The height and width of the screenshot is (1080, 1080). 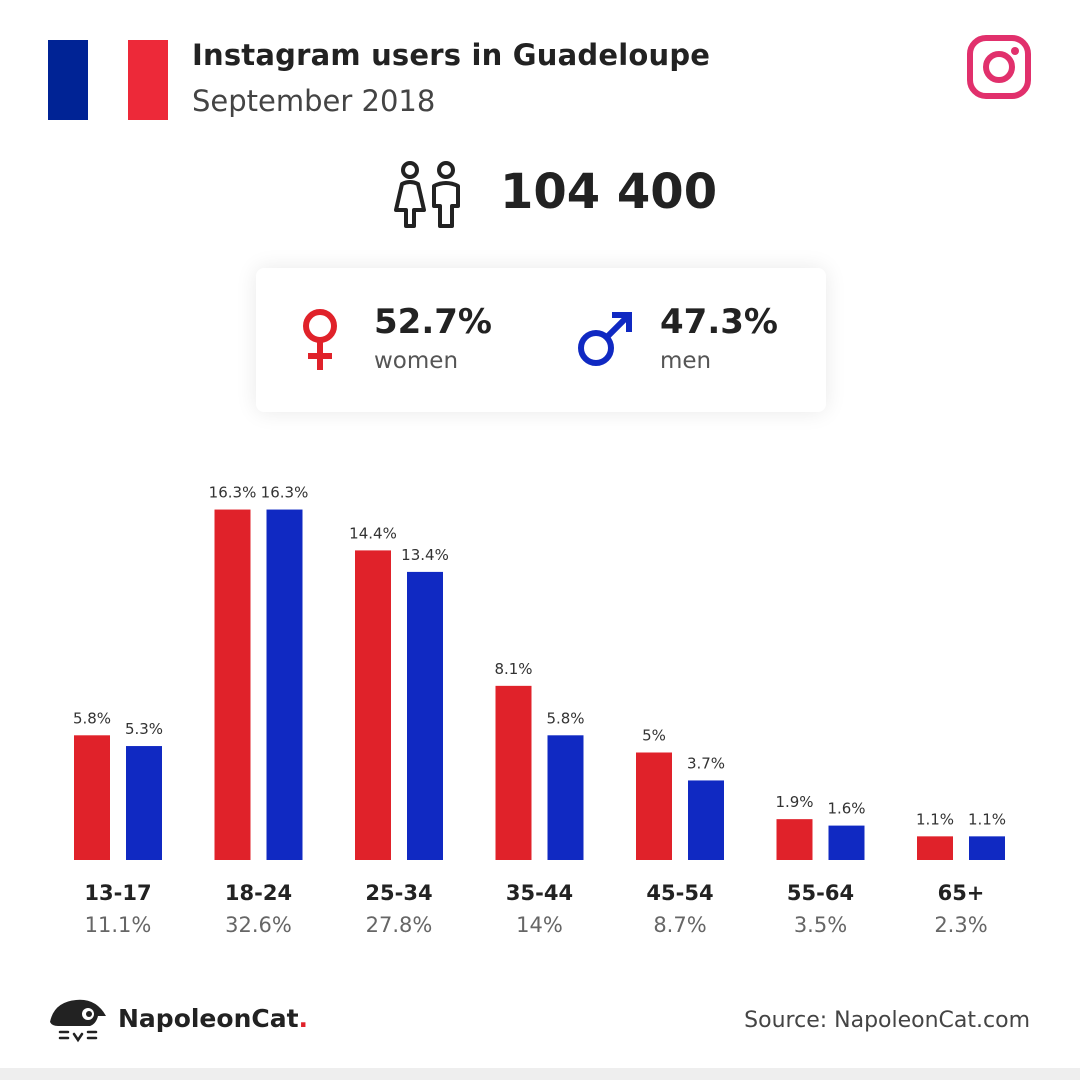 What do you see at coordinates (820, 925) in the screenshot?
I see `category-total: 3.5%` at bounding box center [820, 925].